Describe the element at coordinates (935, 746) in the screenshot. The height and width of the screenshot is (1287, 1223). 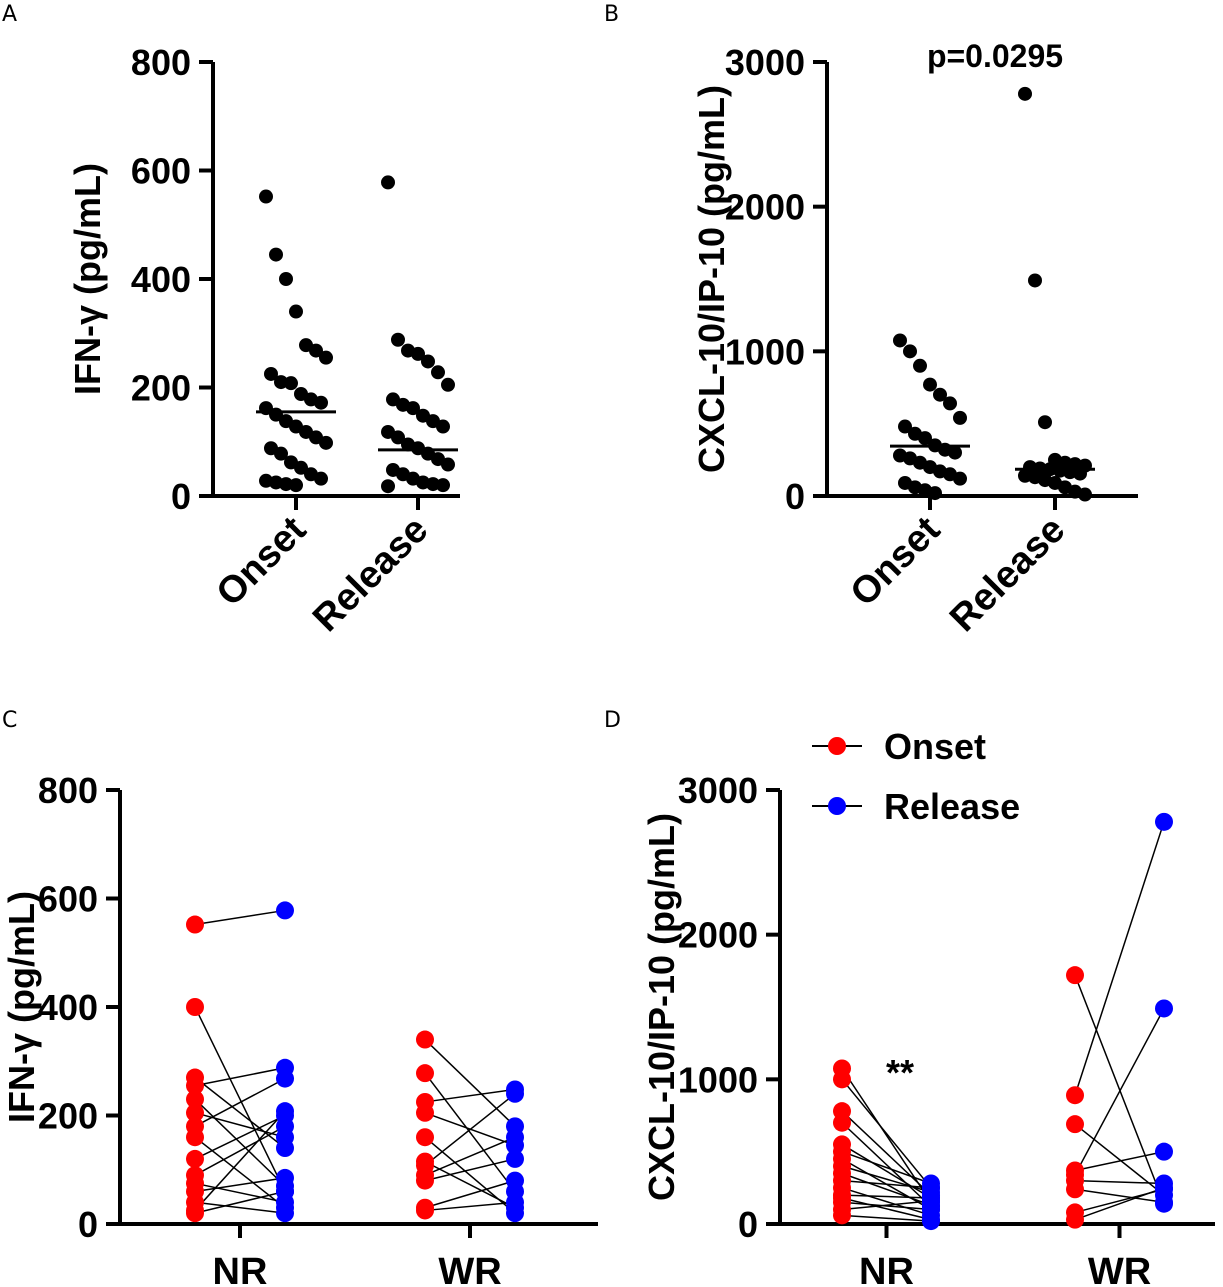
I see `legend-onset-label: Onset` at that location.